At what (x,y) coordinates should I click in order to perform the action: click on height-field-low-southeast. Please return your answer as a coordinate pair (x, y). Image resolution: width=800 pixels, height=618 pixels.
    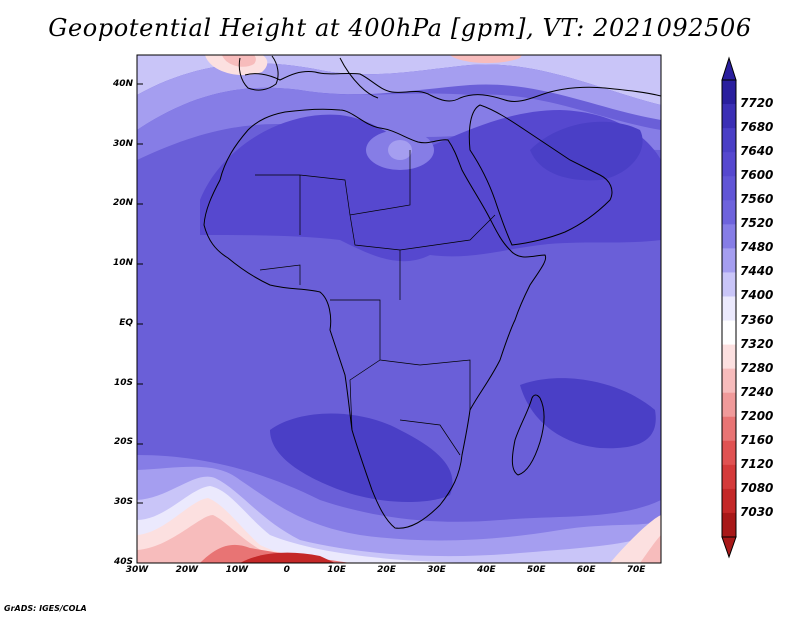
    Looking at the image, I should click on (635, 539).